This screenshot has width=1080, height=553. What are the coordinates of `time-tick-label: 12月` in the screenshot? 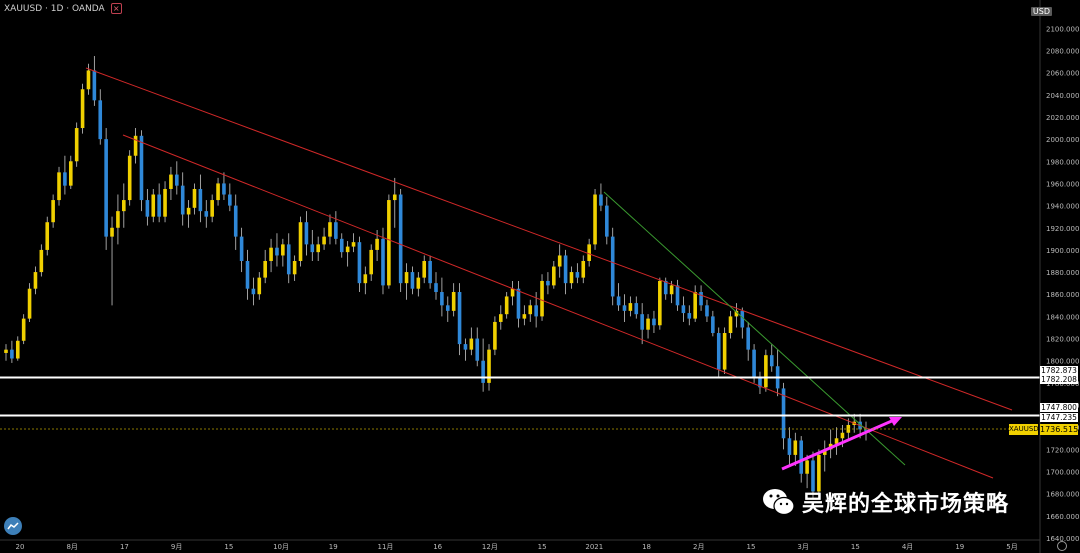 It's located at (490, 547).